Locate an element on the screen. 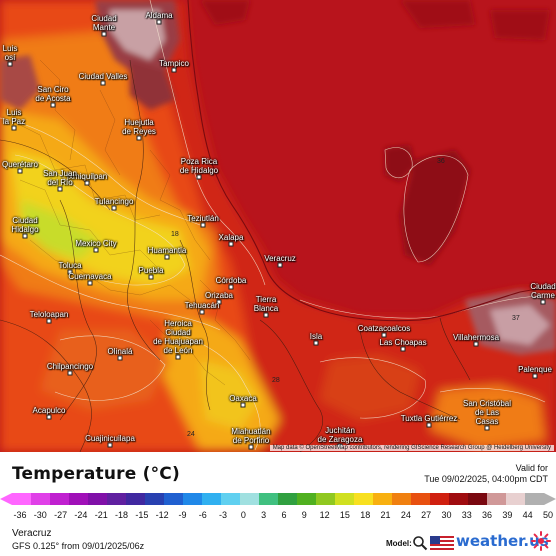 The width and height of the screenshot is (556, 556). colorbar-tick-label: 15 is located at coordinates (344, 515).